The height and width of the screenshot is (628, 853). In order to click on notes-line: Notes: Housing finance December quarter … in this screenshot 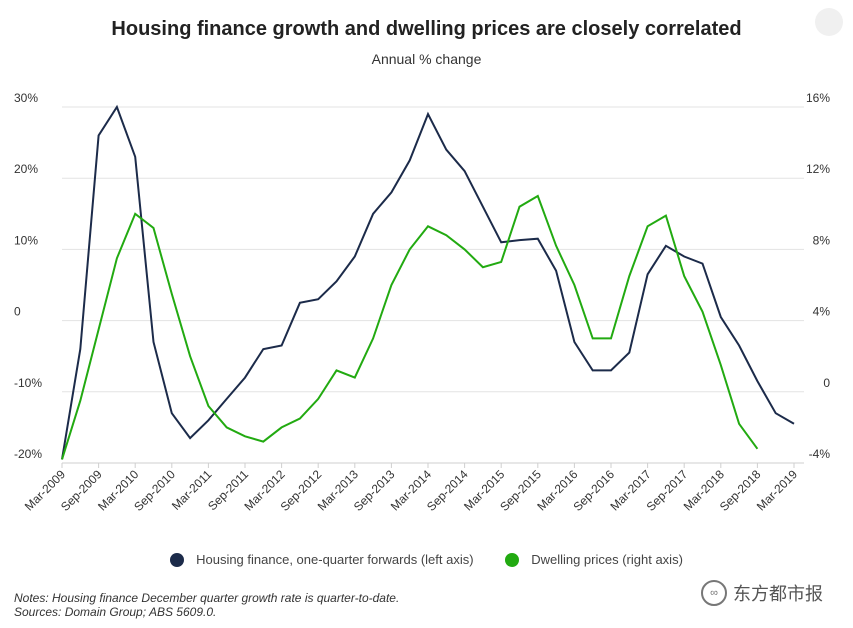, I will do `click(207, 598)`.